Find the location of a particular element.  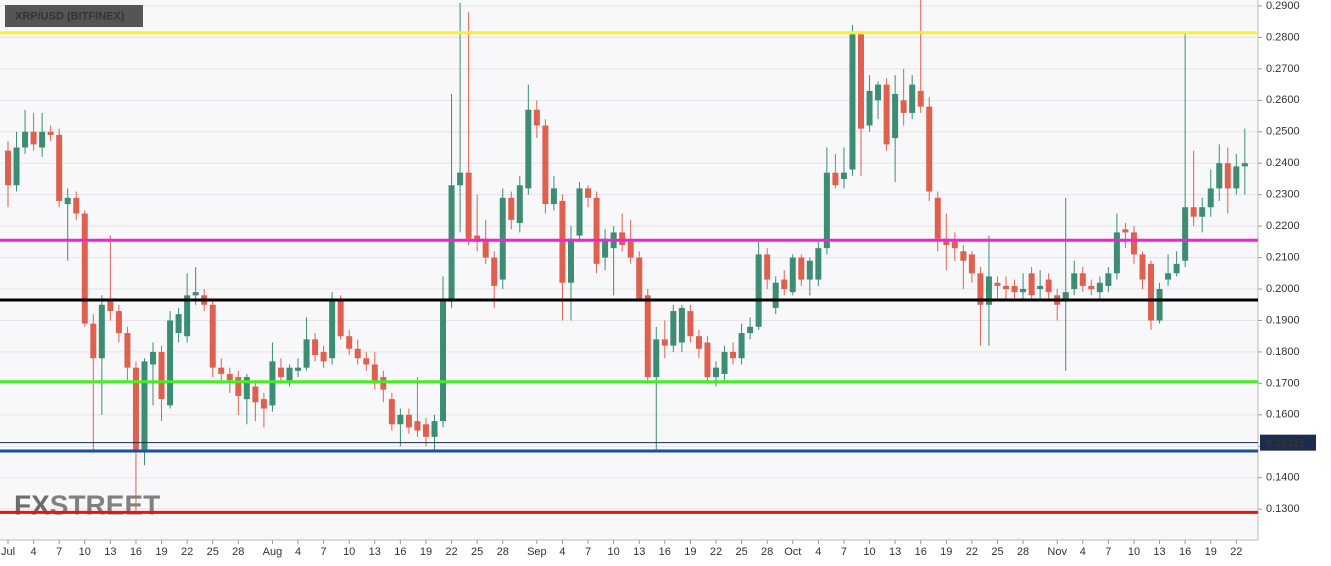

price-tag-label: 0.15115 is located at coordinates (1285, 444).